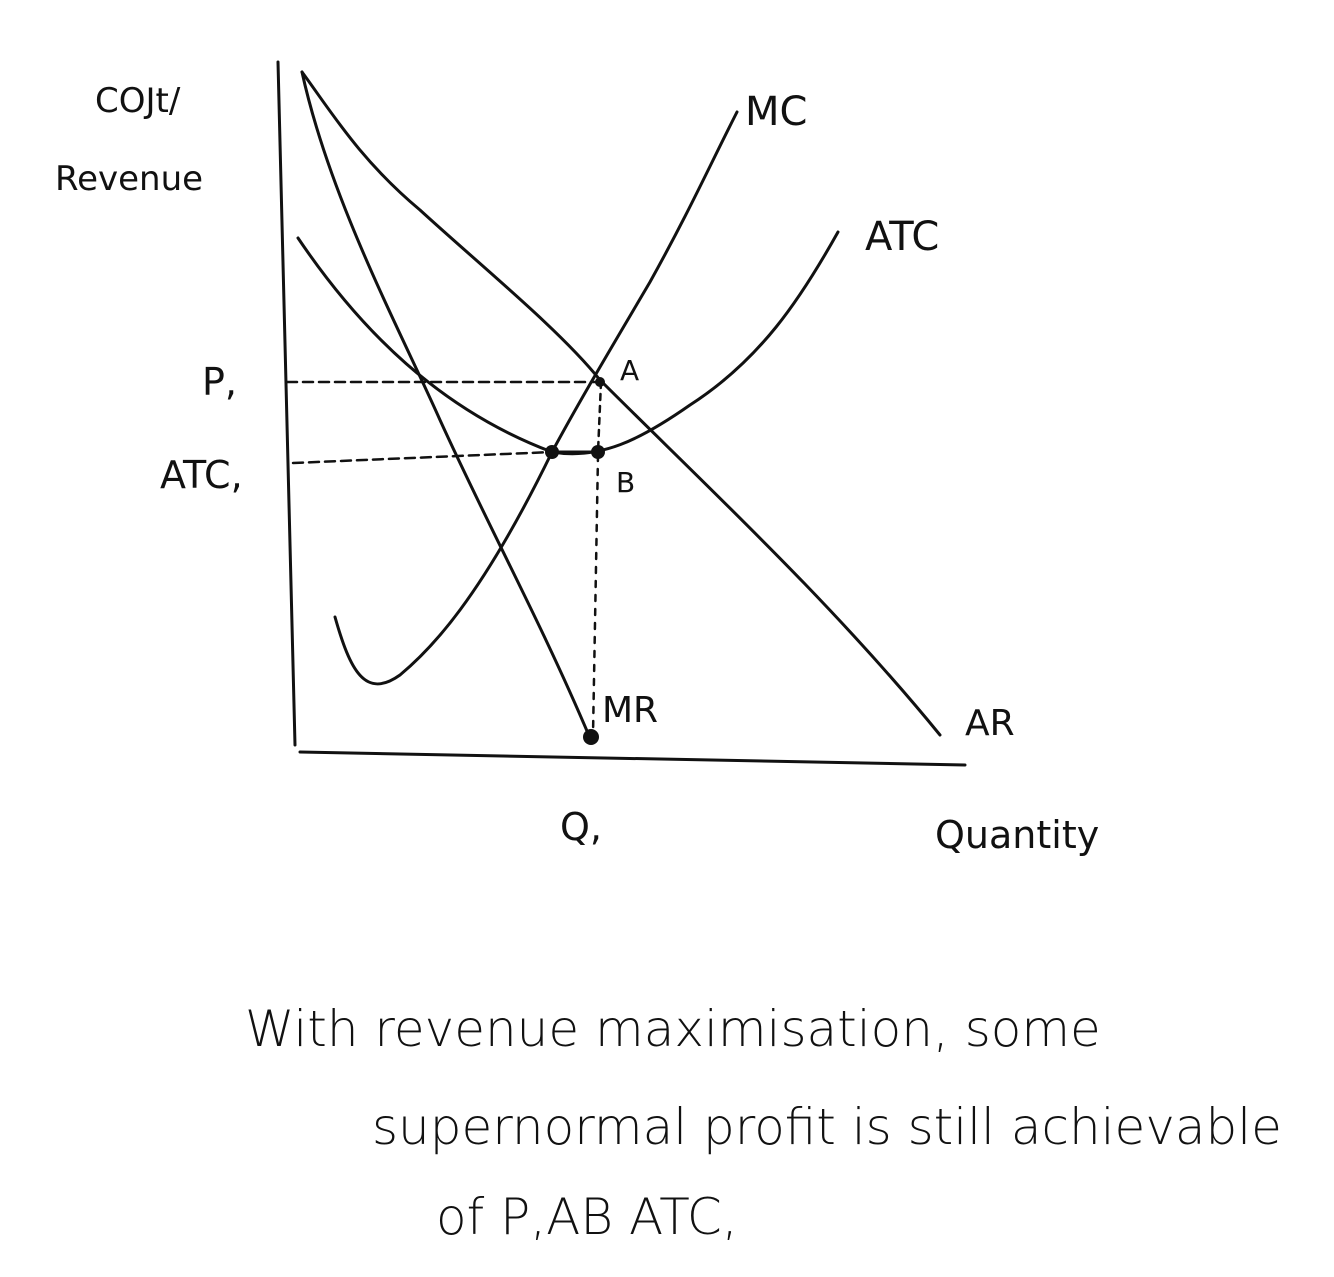 The height and width of the screenshot is (1277, 1334). Describe the element at coordinates (552, 452) in the screenshot. I see `atc-mc-min-marker` at that location.